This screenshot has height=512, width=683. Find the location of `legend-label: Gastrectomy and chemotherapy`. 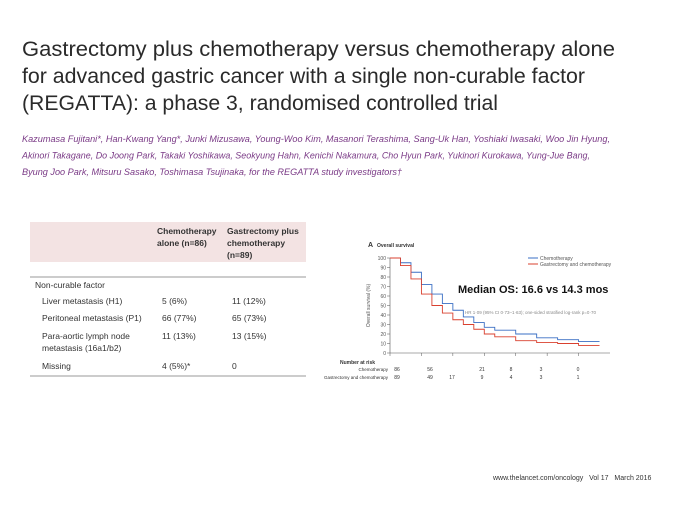

legend-label: Gastrectomy and chemotherapy is located at coordinates (576, 265).